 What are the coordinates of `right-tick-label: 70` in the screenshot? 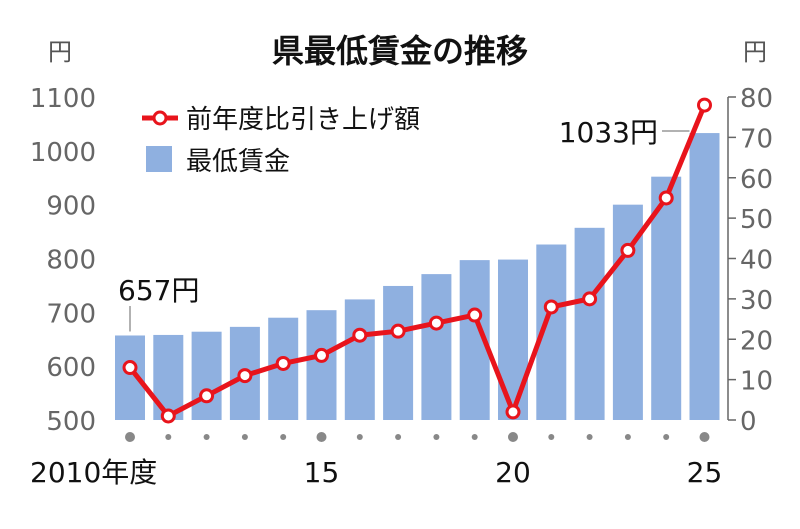 It's located at (756, 139).